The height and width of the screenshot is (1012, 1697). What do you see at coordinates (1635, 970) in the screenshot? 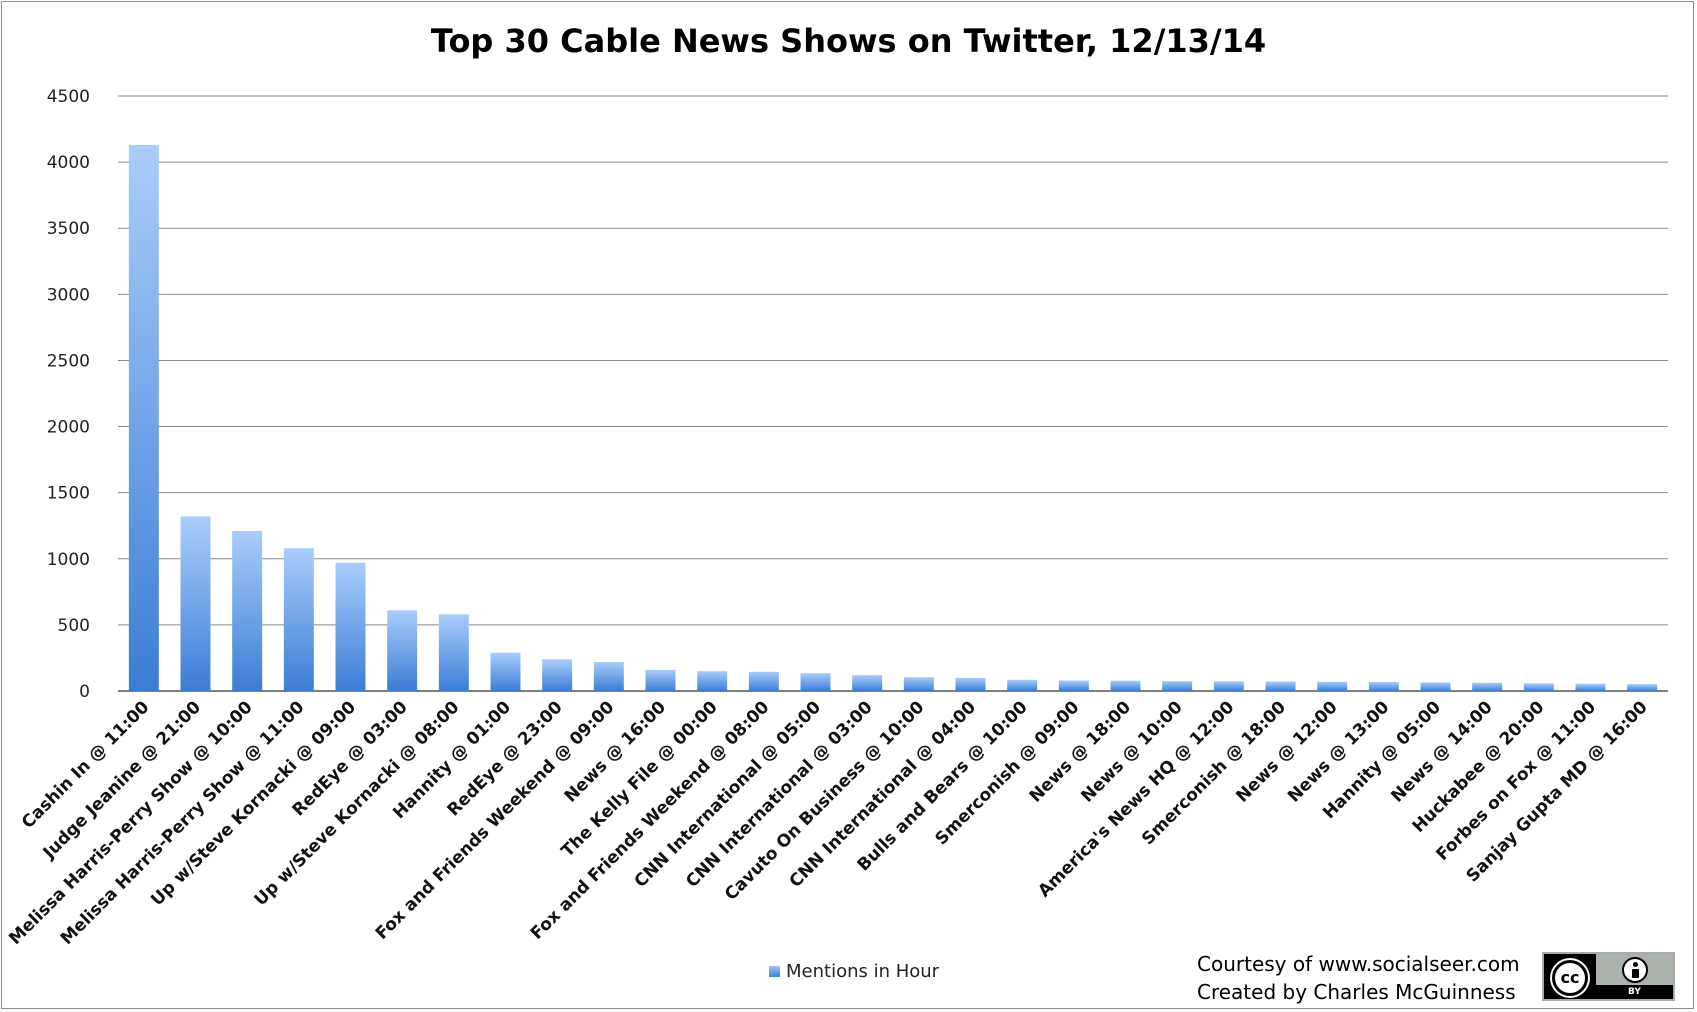
I see `person-icon` at bounding box center [1635, 970].